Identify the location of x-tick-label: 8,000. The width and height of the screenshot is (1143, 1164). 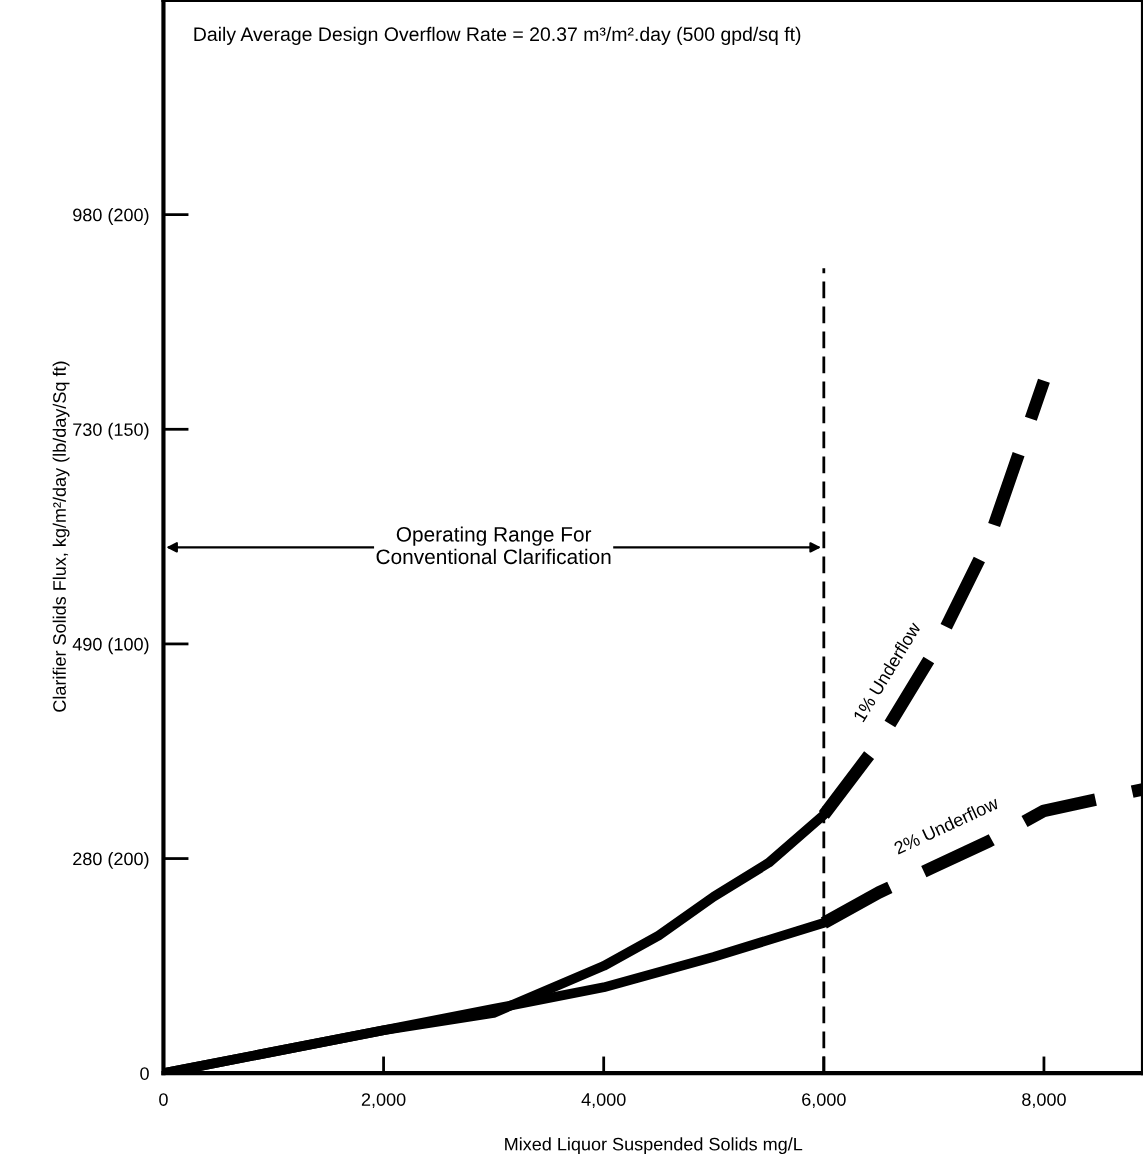
(1044, 1101).